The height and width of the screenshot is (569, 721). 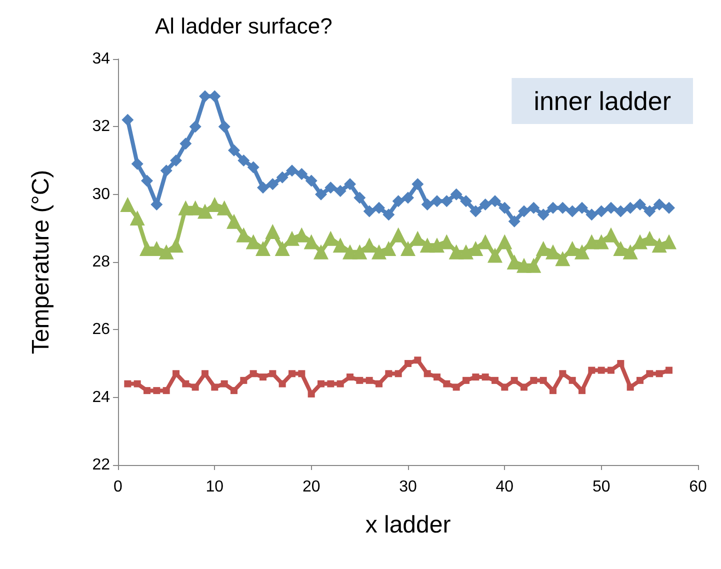 I want to click on y-tick-label: 24, so click(x=101, y=397).